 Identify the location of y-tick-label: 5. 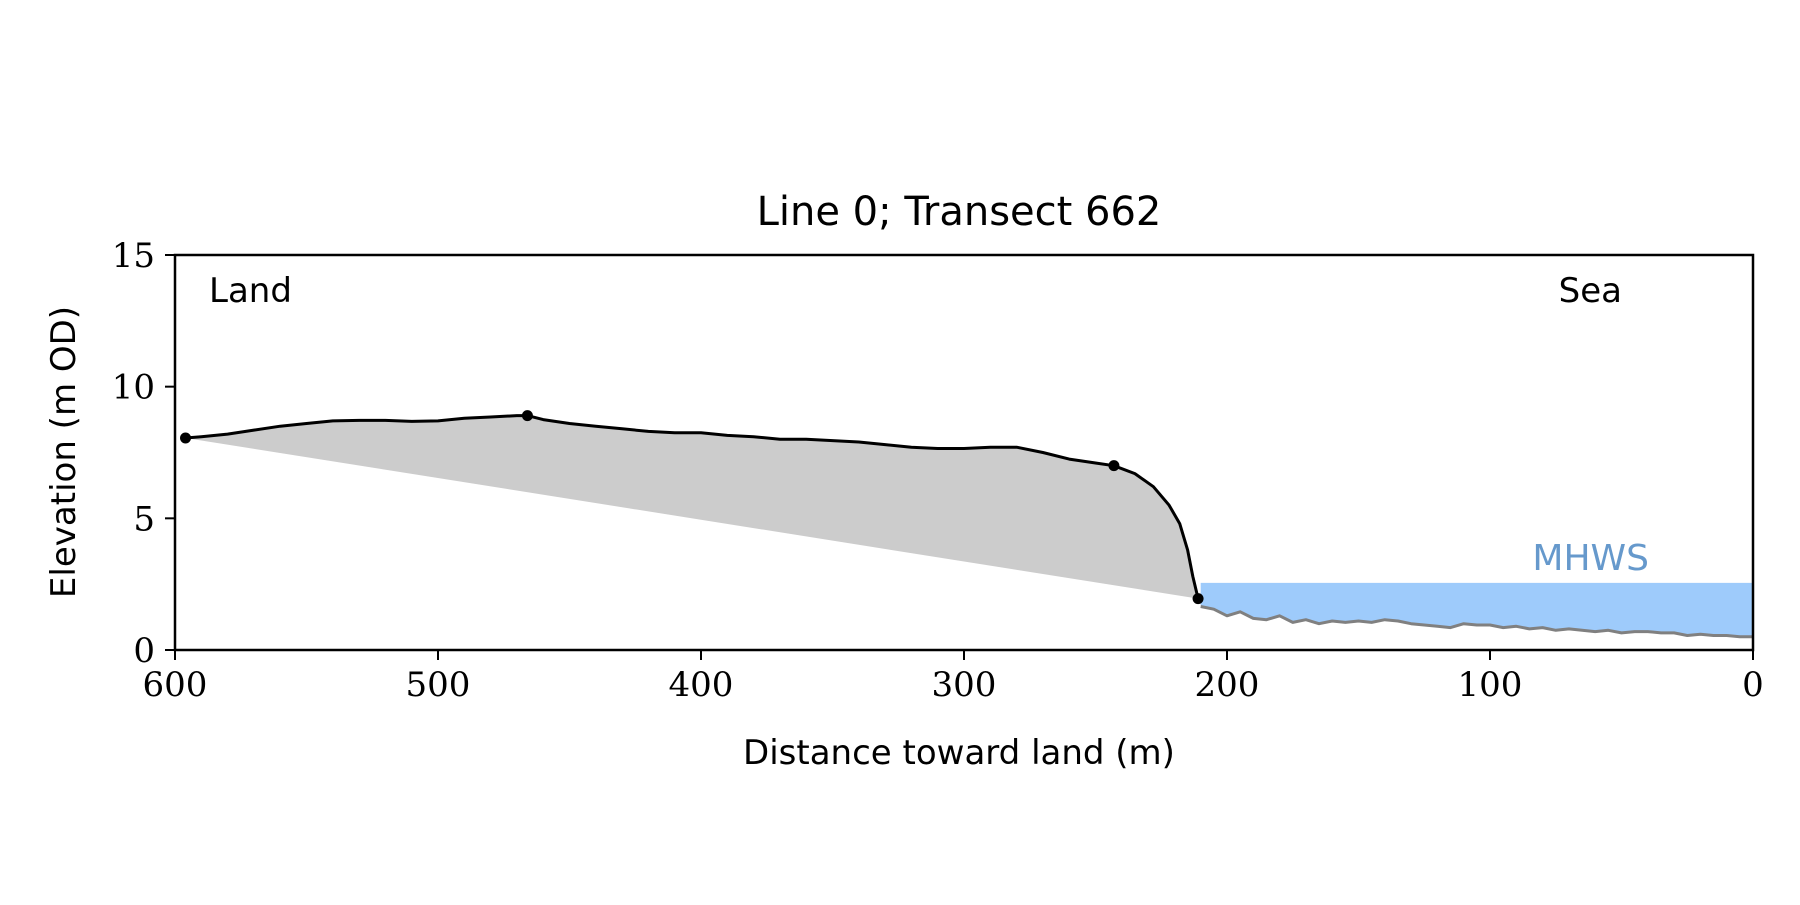
(144, 519).